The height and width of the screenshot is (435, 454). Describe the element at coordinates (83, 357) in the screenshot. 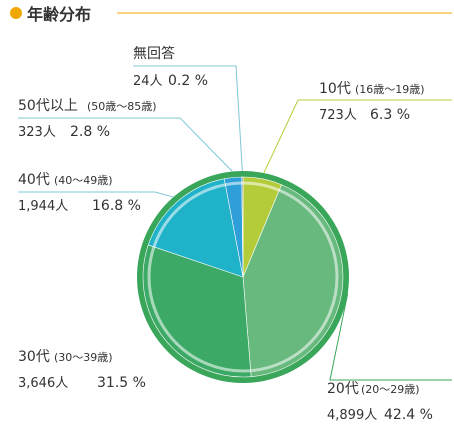

I see `label-30s-range: (30〜39歳)` at that location.